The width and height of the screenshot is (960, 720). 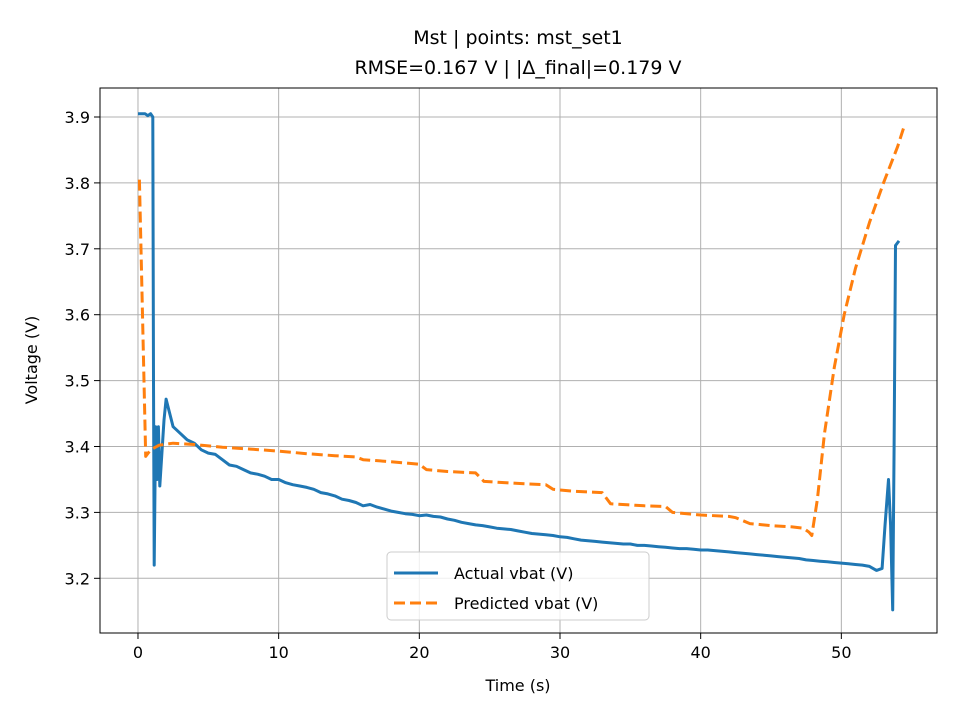 I want to click on chart-subtitle: RMSE=0.167 V | |Δ_final|=0.179 V, so click(x=517, y=68).